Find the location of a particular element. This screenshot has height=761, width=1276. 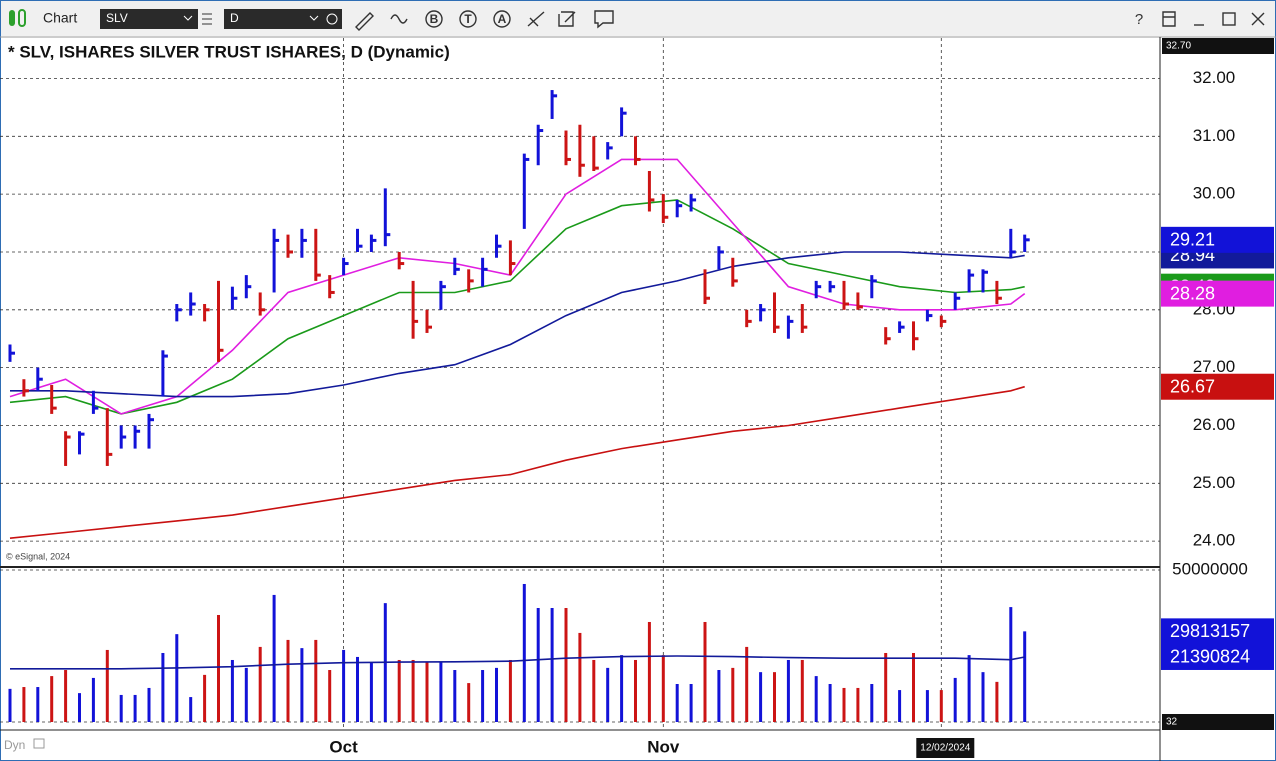

clock-icon is located at coordinates (332, 19).